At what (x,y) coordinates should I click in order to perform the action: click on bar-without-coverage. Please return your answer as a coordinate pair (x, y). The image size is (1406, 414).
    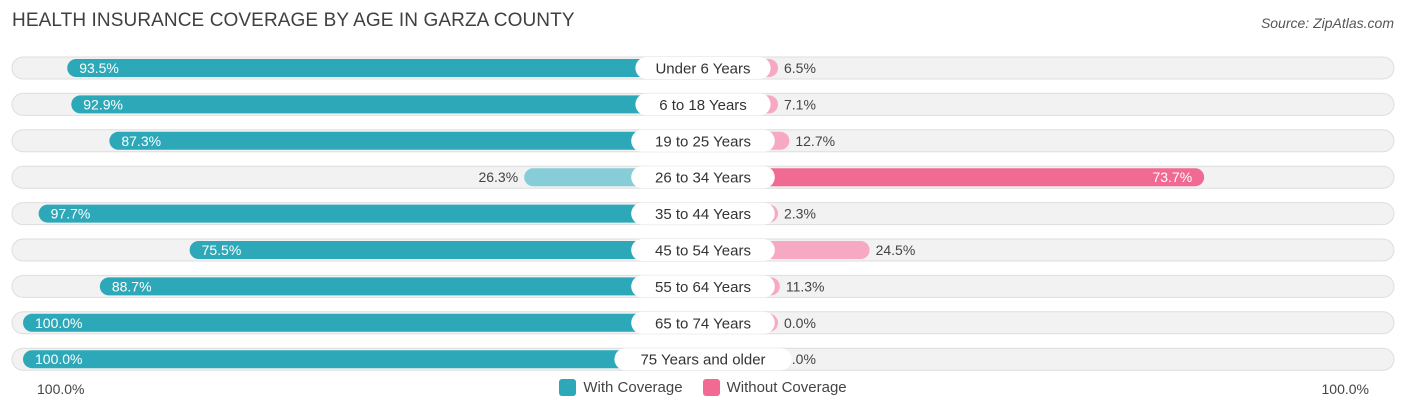
    Looking at the image, I should click on (954, 177).